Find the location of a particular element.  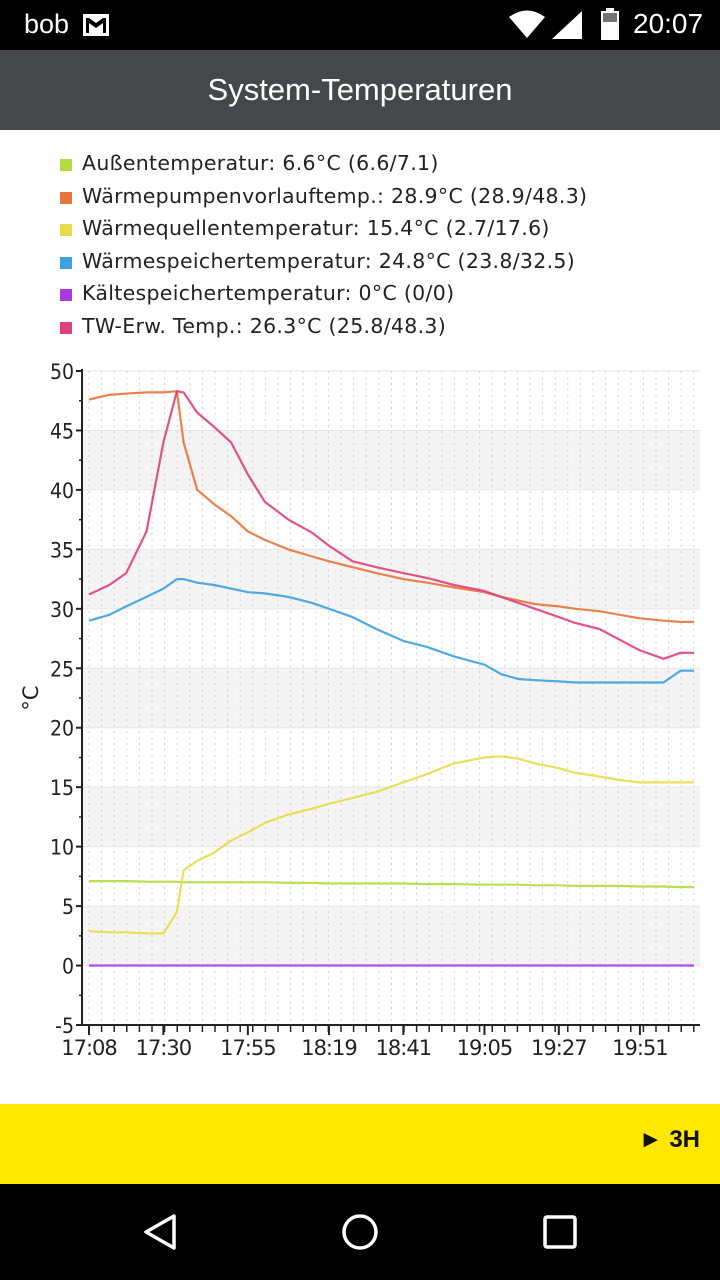

y-tick-label: 20 is located at coordinates (62, 729).